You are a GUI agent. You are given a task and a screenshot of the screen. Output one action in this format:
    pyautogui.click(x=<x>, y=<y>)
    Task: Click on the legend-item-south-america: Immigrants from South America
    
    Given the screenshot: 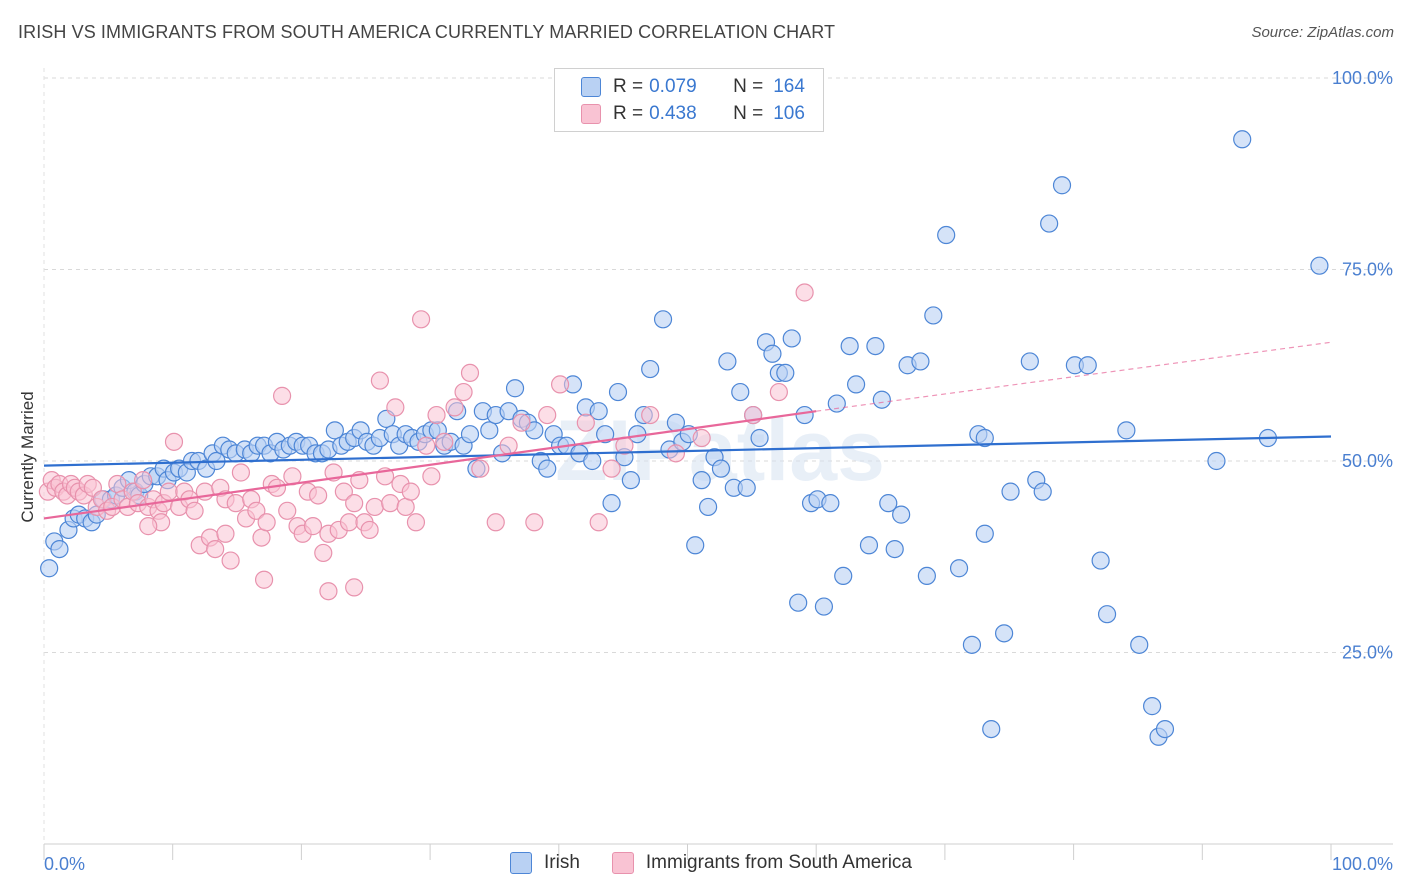 What is the action you would take?
    pyautogui.click(x=761, y=863)
    